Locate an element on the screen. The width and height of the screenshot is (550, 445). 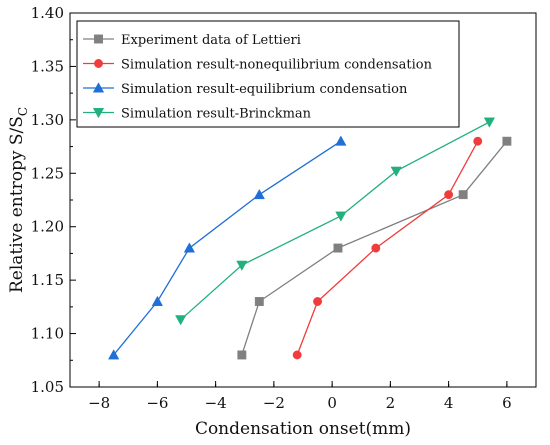
y-tick-label: 1.25 is located at coordinates (47, 173).